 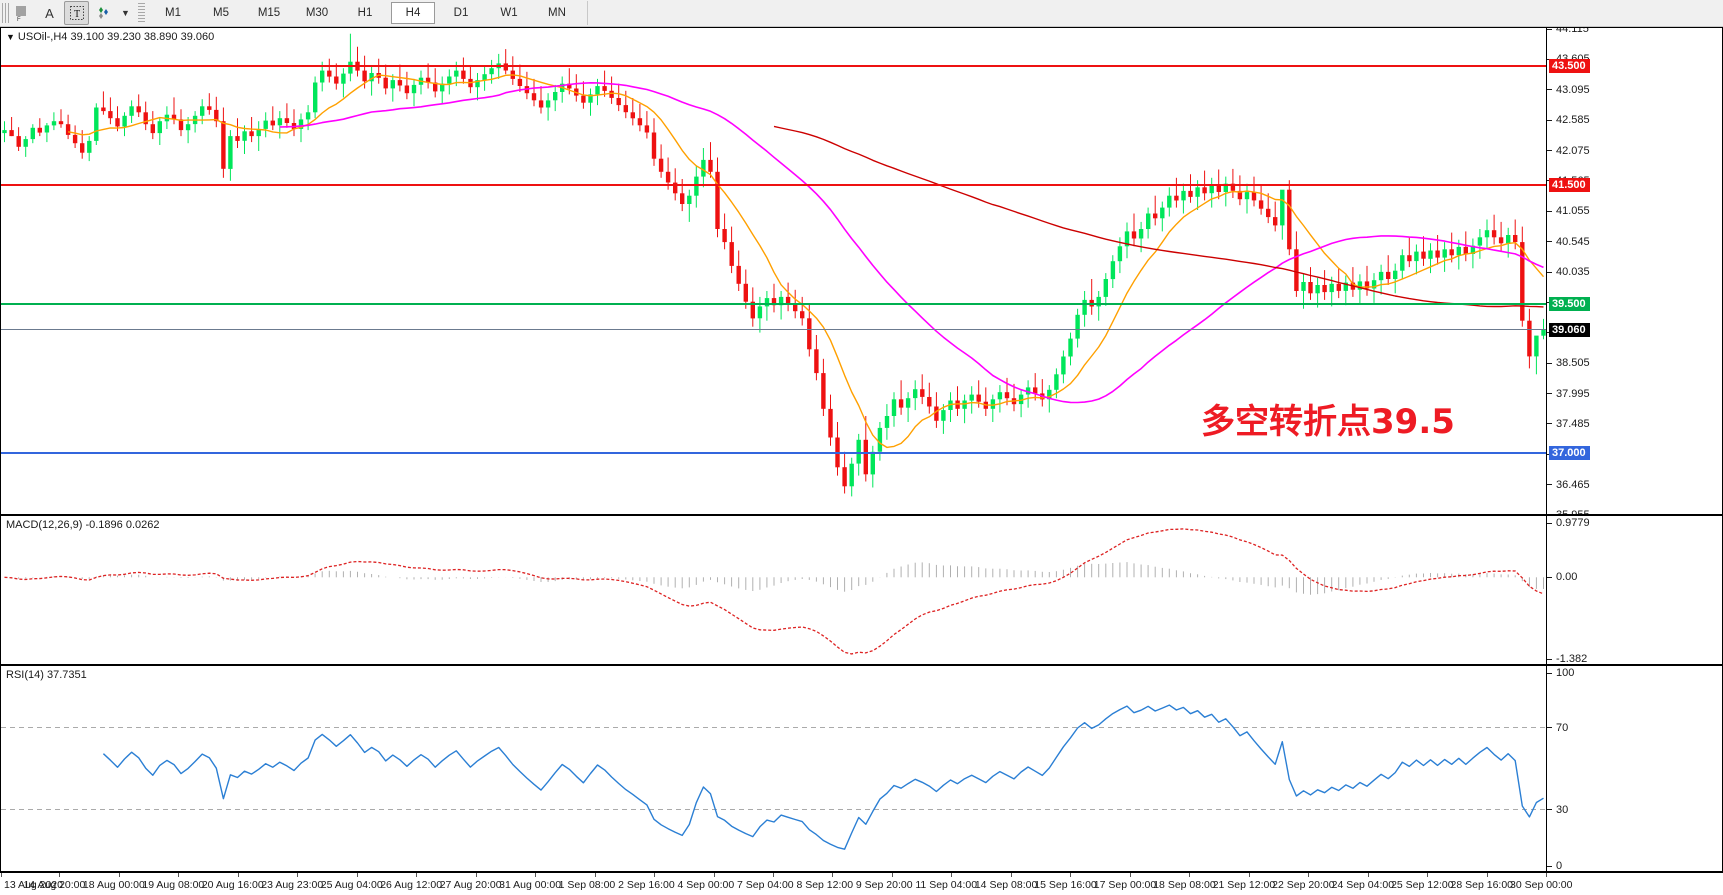 I want to click on last-price-39060-tag: 39.060, so click(x=1569, y=330).